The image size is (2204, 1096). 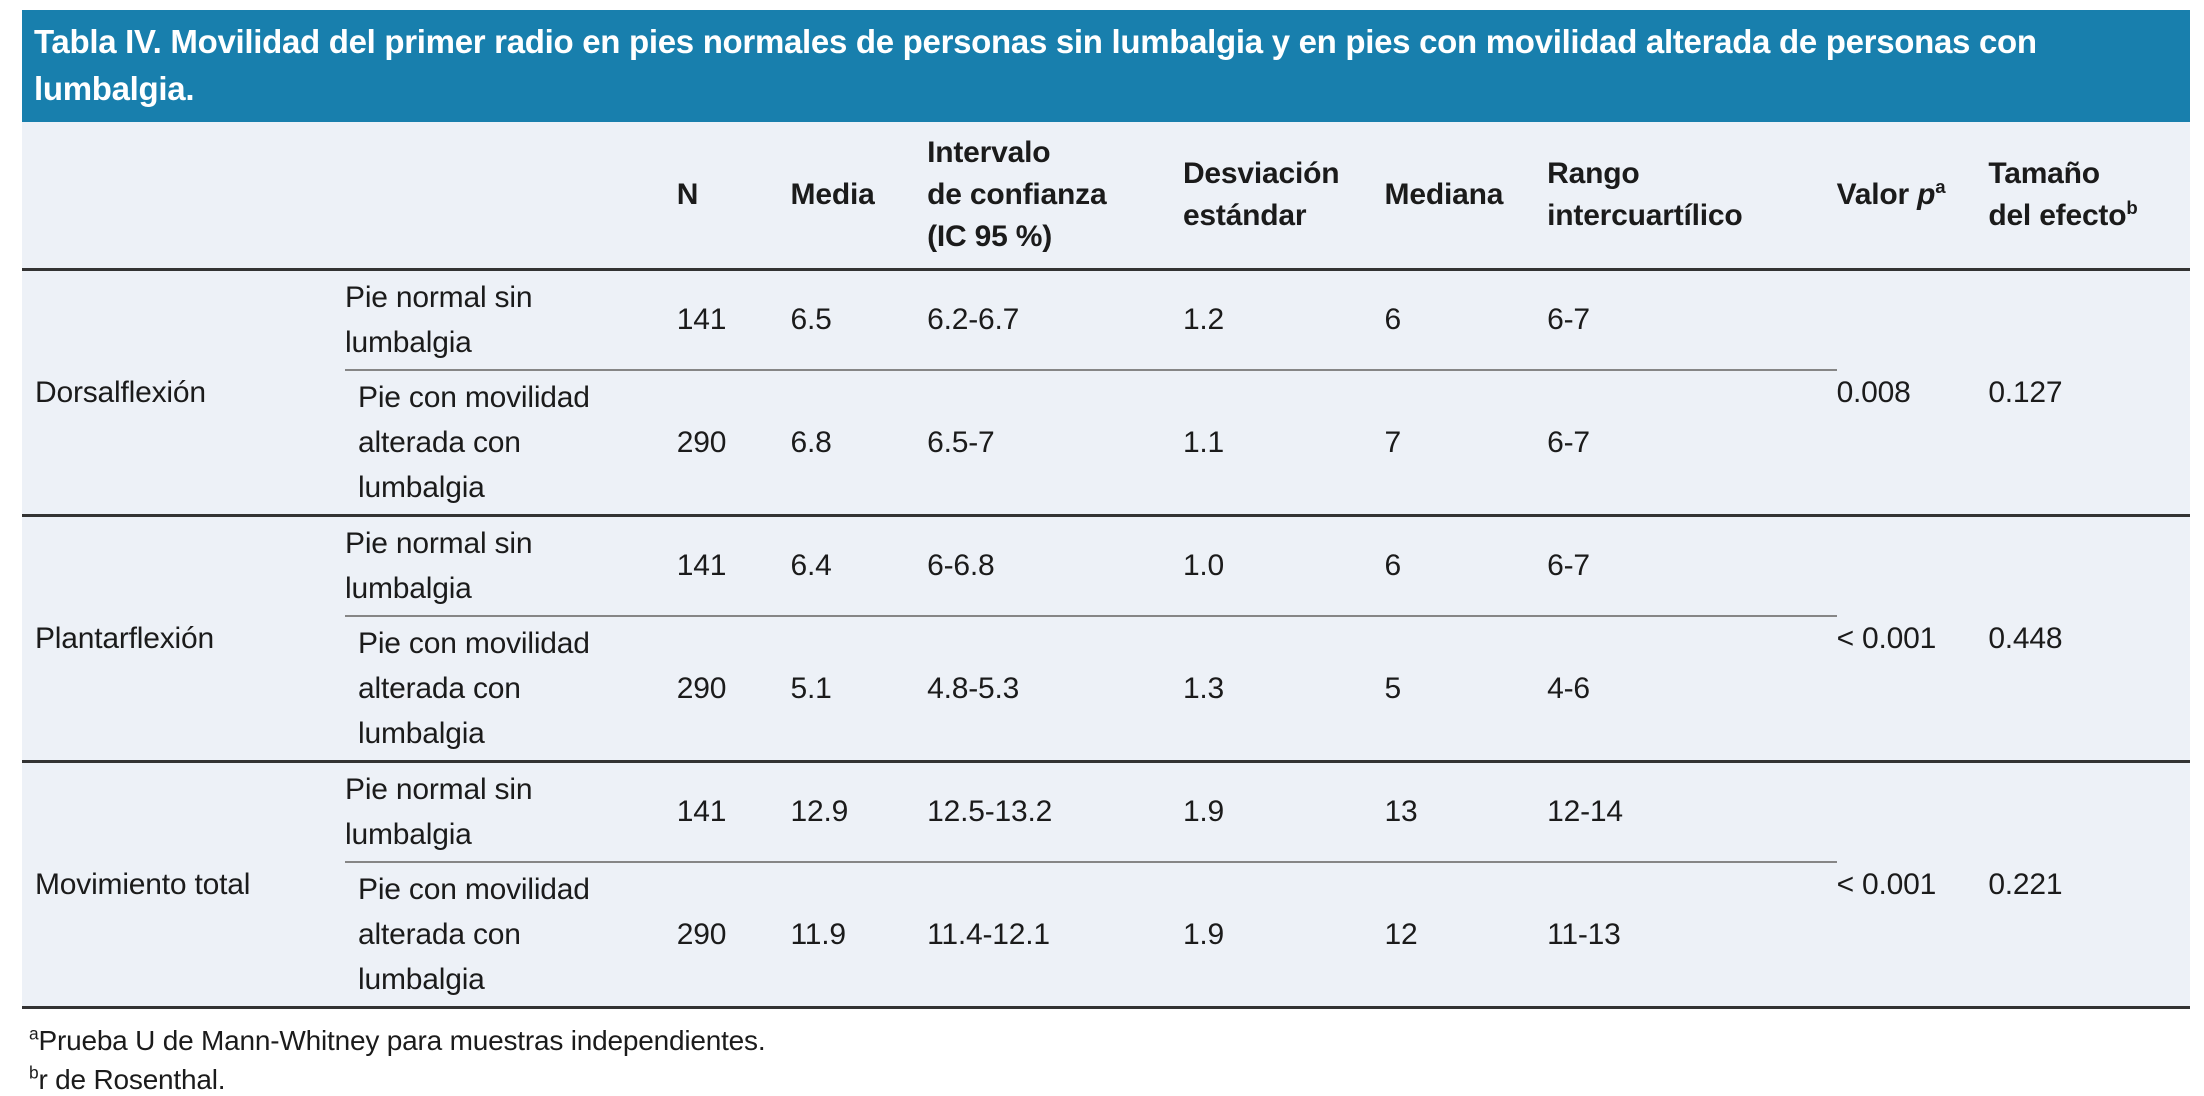 What do you see at coordinates (961, 442) in the screenshot?
I see `cell-ic: 6.5-7` at bounding box center [961, 442].